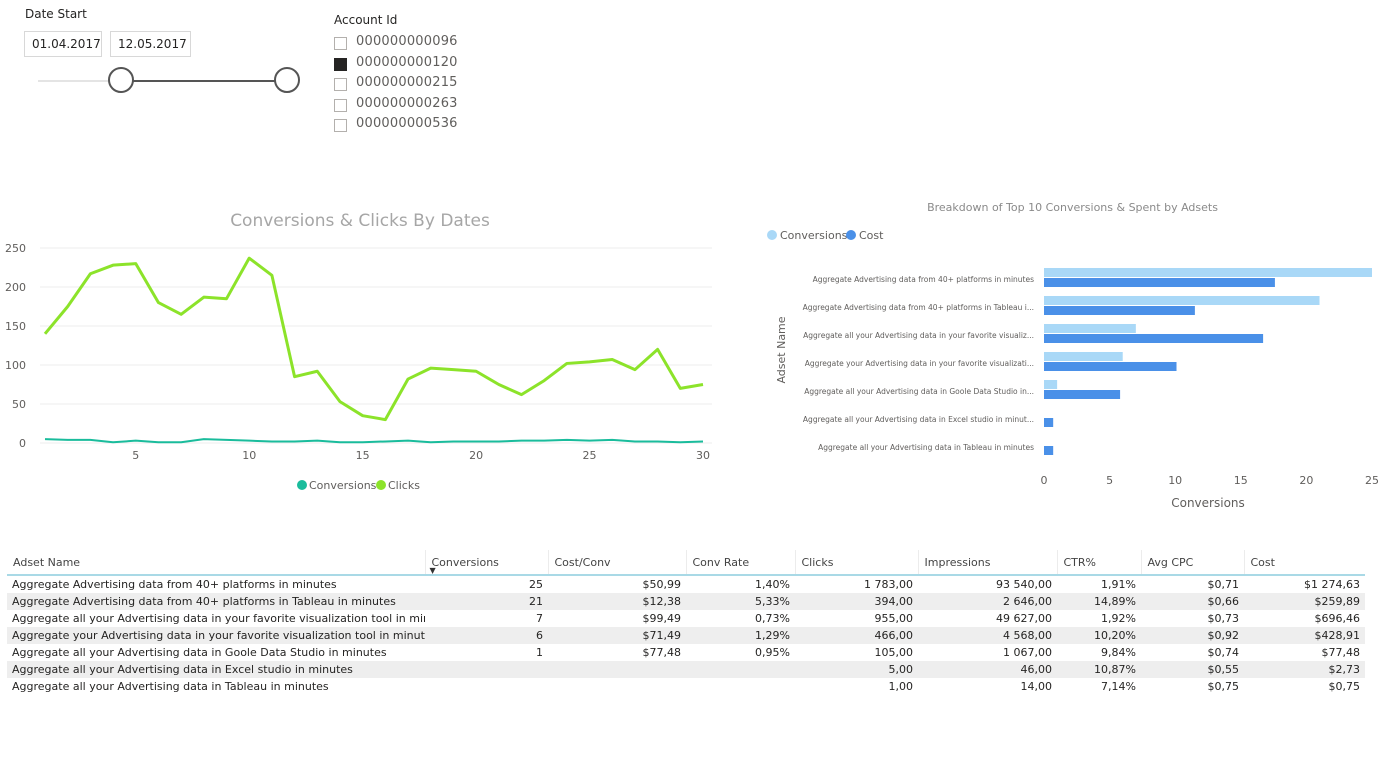  Describe the element at coordinates (987, 669) in the screenshot. I see `table-cell: 46,00` at that location.